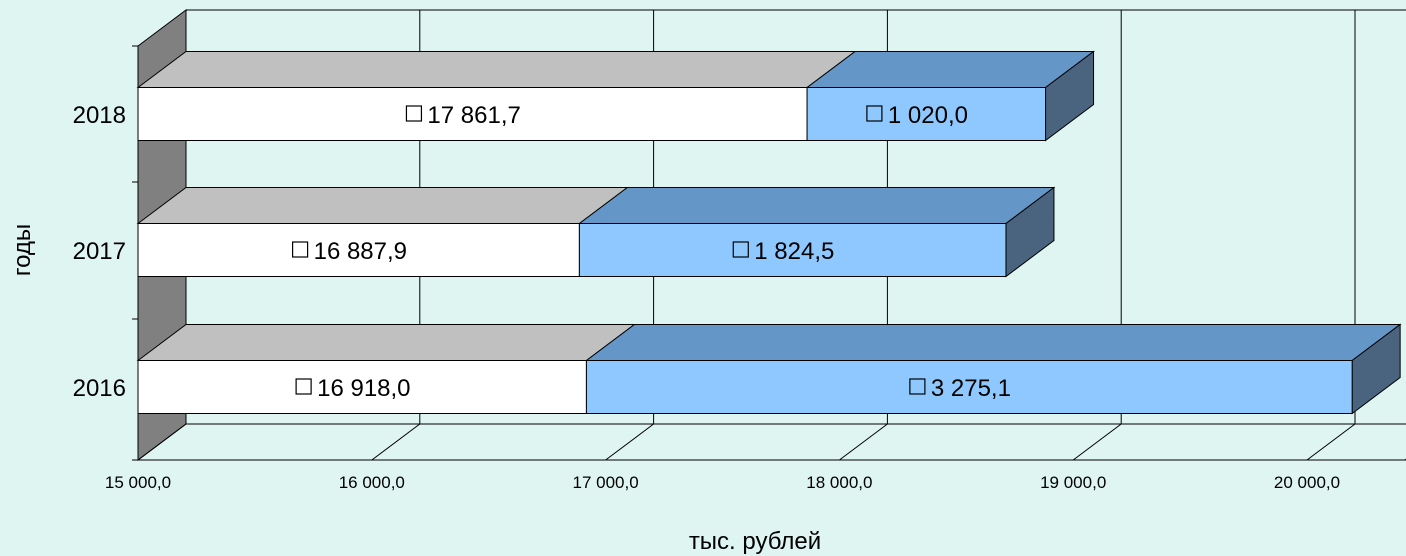 The image size is (1406, 556). I want to click on x-tick-label: 19 000,0, so click(1073, 482).